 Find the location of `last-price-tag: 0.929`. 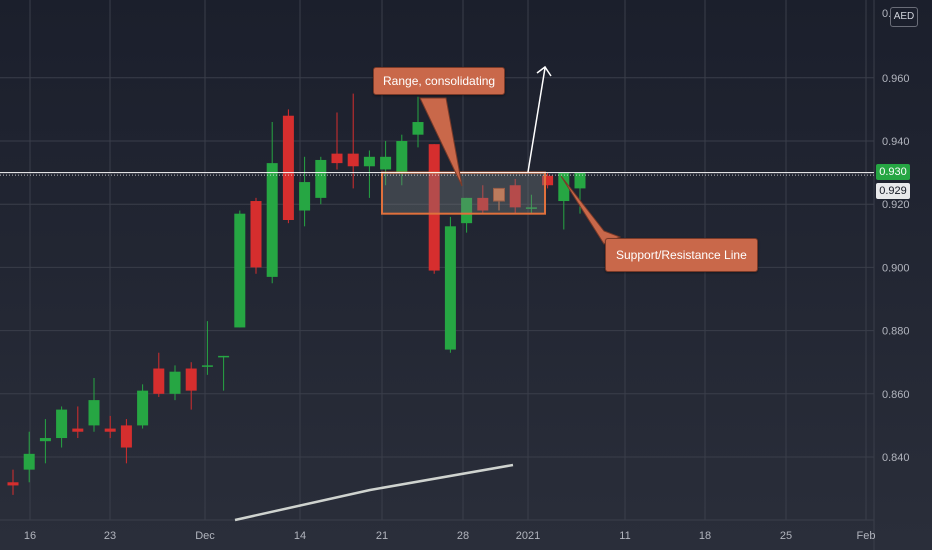

last-price-tag: 0.929 is located at coordinates (893, 191).